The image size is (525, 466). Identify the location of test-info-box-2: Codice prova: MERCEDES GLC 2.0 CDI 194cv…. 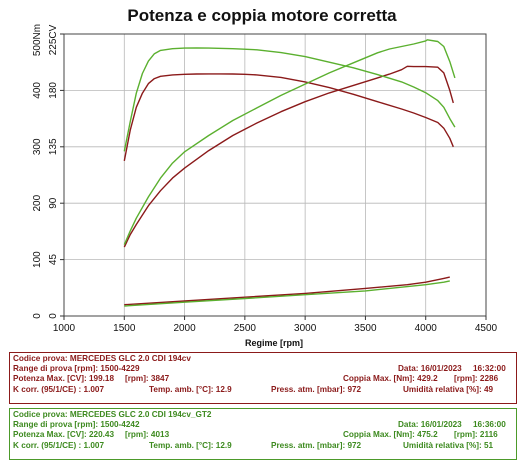
(263, 434).